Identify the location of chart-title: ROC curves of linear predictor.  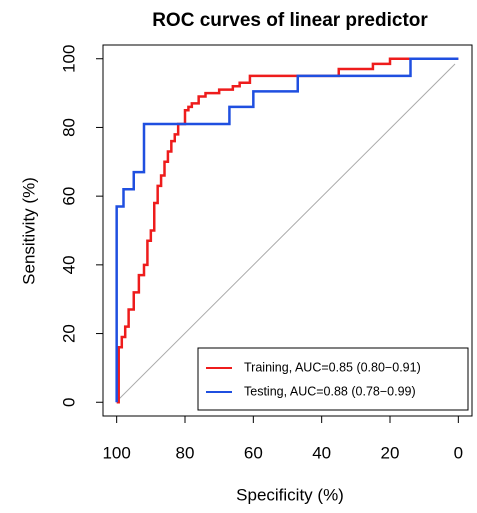
(290, 20).